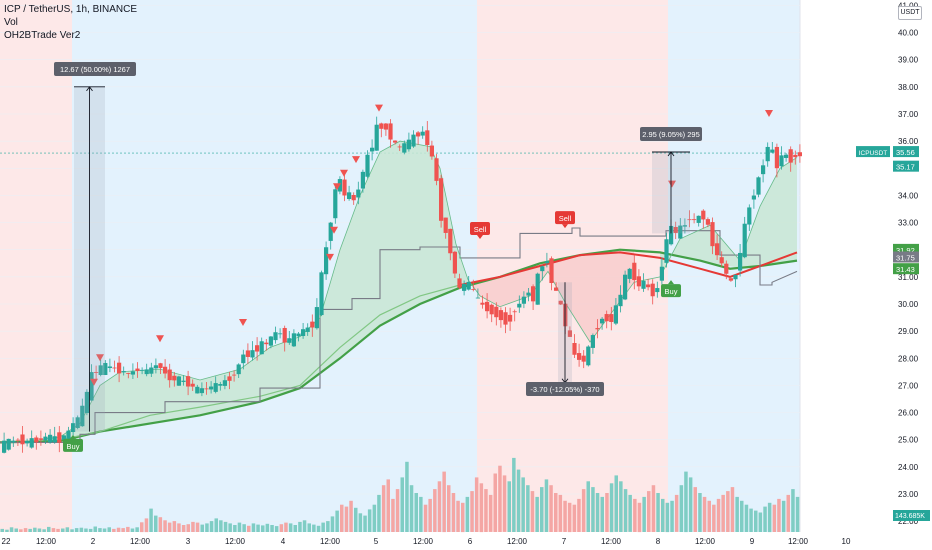 The width and height of the screenshot is (932, 550). Describe the element at coordinates (565, 339) in the screenshot. I see `measure-tool-2: -3.70 (-12.05%) -370` at that location.